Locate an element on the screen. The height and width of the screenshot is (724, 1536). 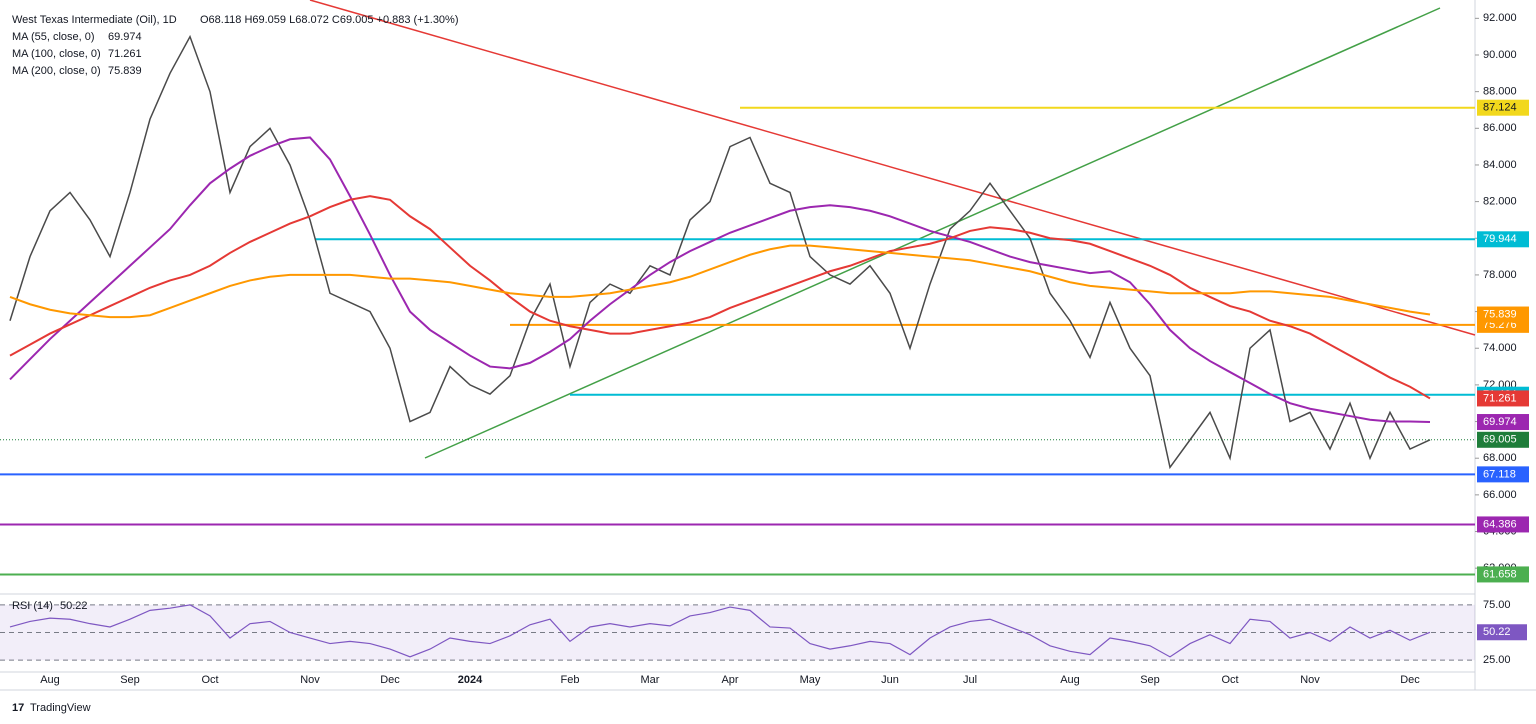
y-tick-label: 92.000 is located at coordinates (1500, 18).